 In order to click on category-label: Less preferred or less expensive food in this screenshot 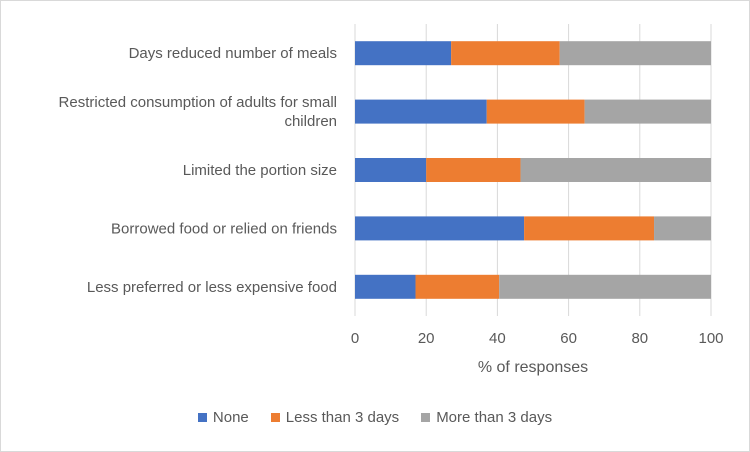, I will do `click(212, 287)`.